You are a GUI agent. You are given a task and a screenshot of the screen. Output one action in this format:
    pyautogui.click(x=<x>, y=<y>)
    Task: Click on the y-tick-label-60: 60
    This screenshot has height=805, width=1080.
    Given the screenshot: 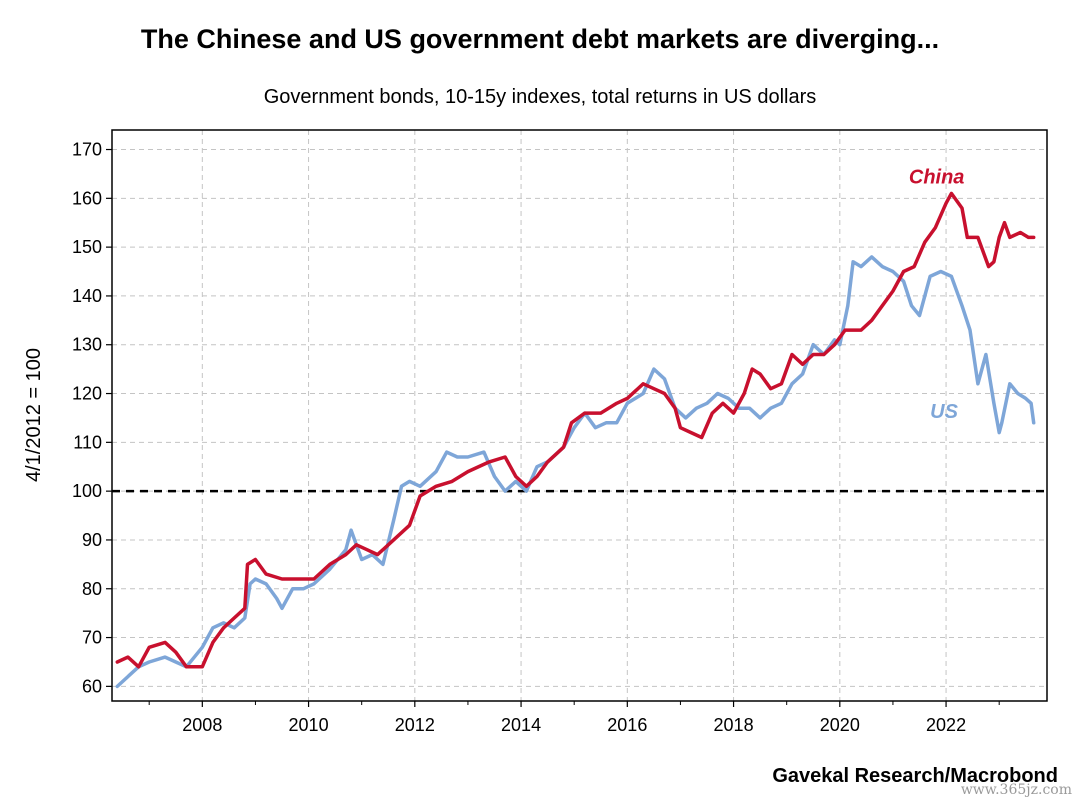 What is the action you would take?
    pyautogui.click(x=92, y=686)
    